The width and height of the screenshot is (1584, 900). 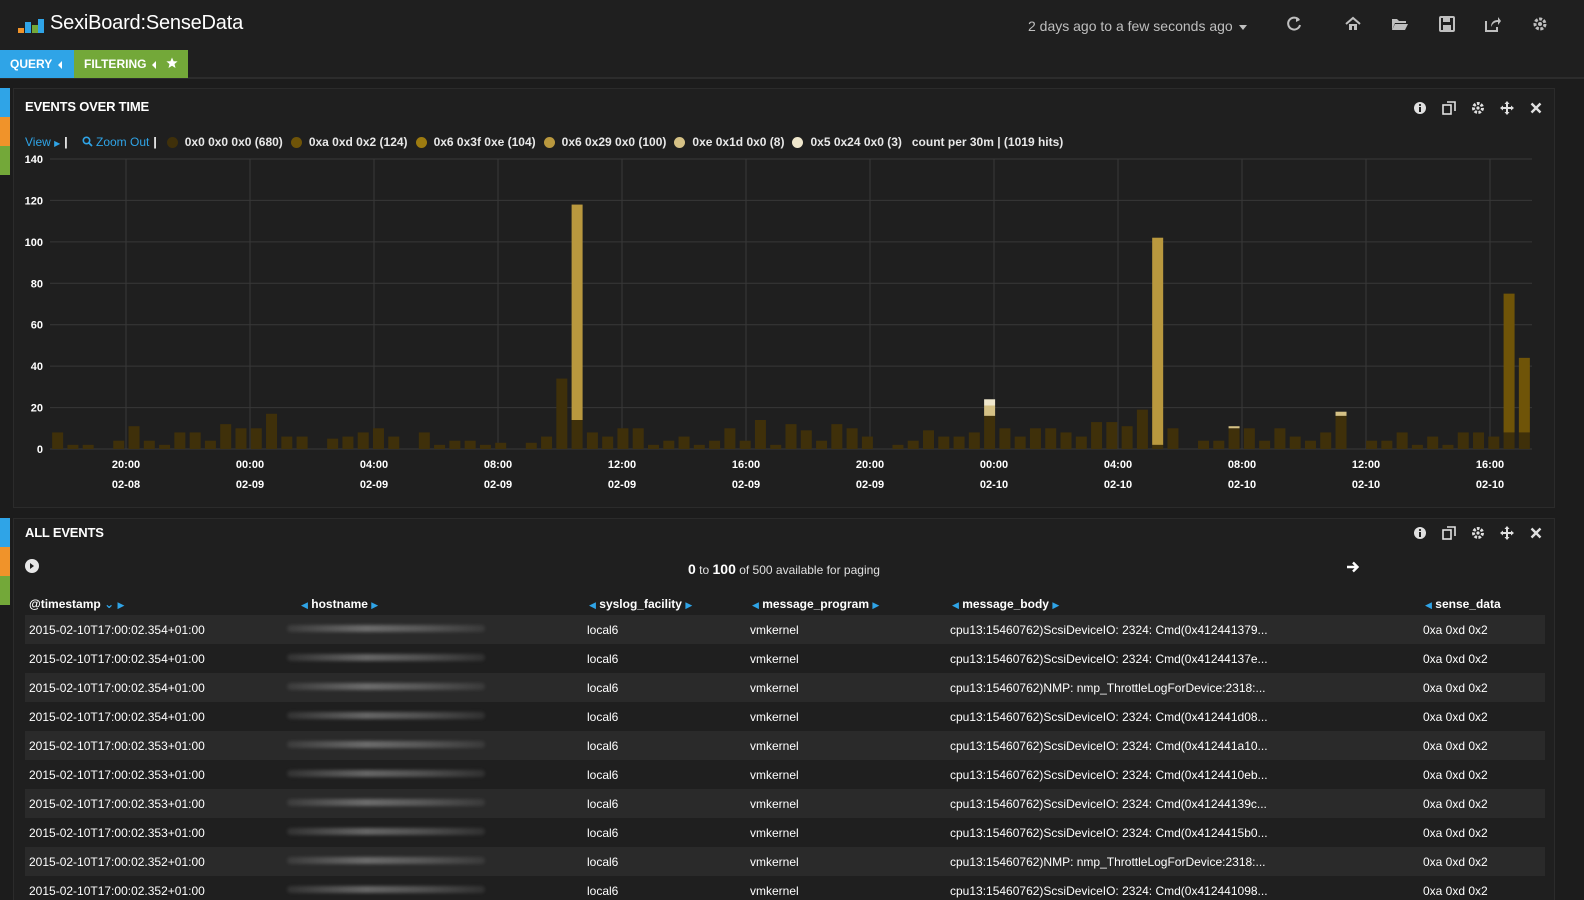 I want to click on column-header-message-body: ◀ message_body ▶, so click(x=1006, y=604).